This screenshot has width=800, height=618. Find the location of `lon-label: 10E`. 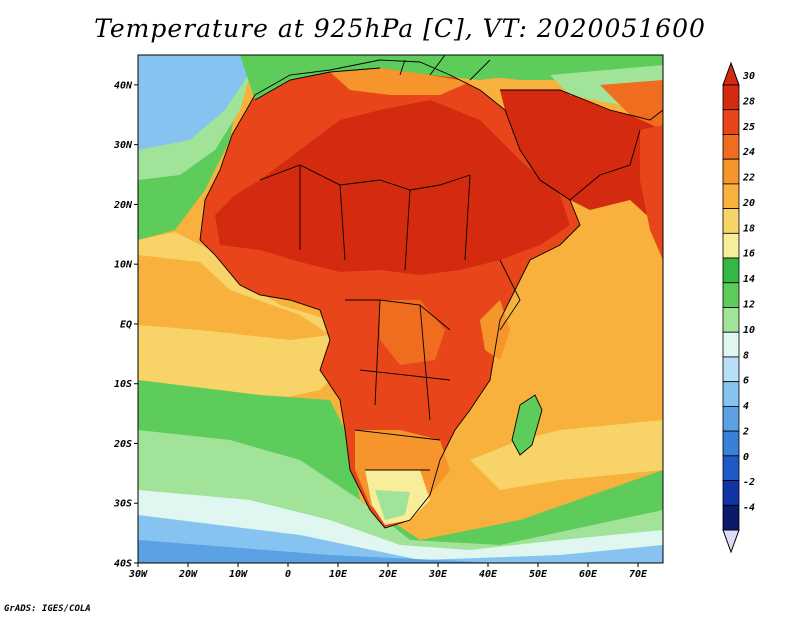

lon-label: 10E is located at coordinates (338, 574).